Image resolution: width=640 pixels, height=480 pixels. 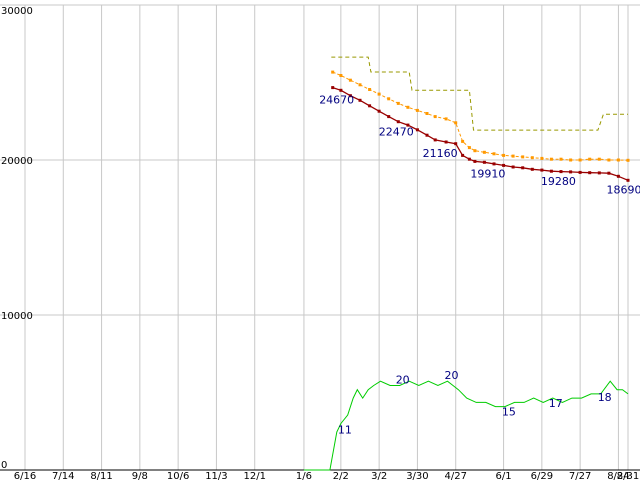 I want to click on x-tick-label: 9/8, so click(x=140, y=475).